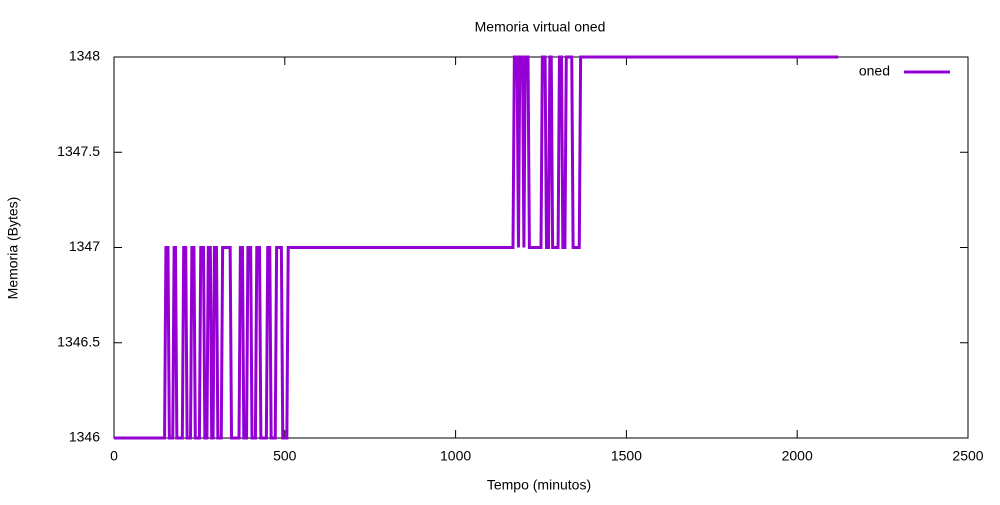 The height and width of the screenshot is (505, 1000). Describe the element at coordinates (84, 437) in the screenshot. I see `y-tick-label: 1346` at that location.